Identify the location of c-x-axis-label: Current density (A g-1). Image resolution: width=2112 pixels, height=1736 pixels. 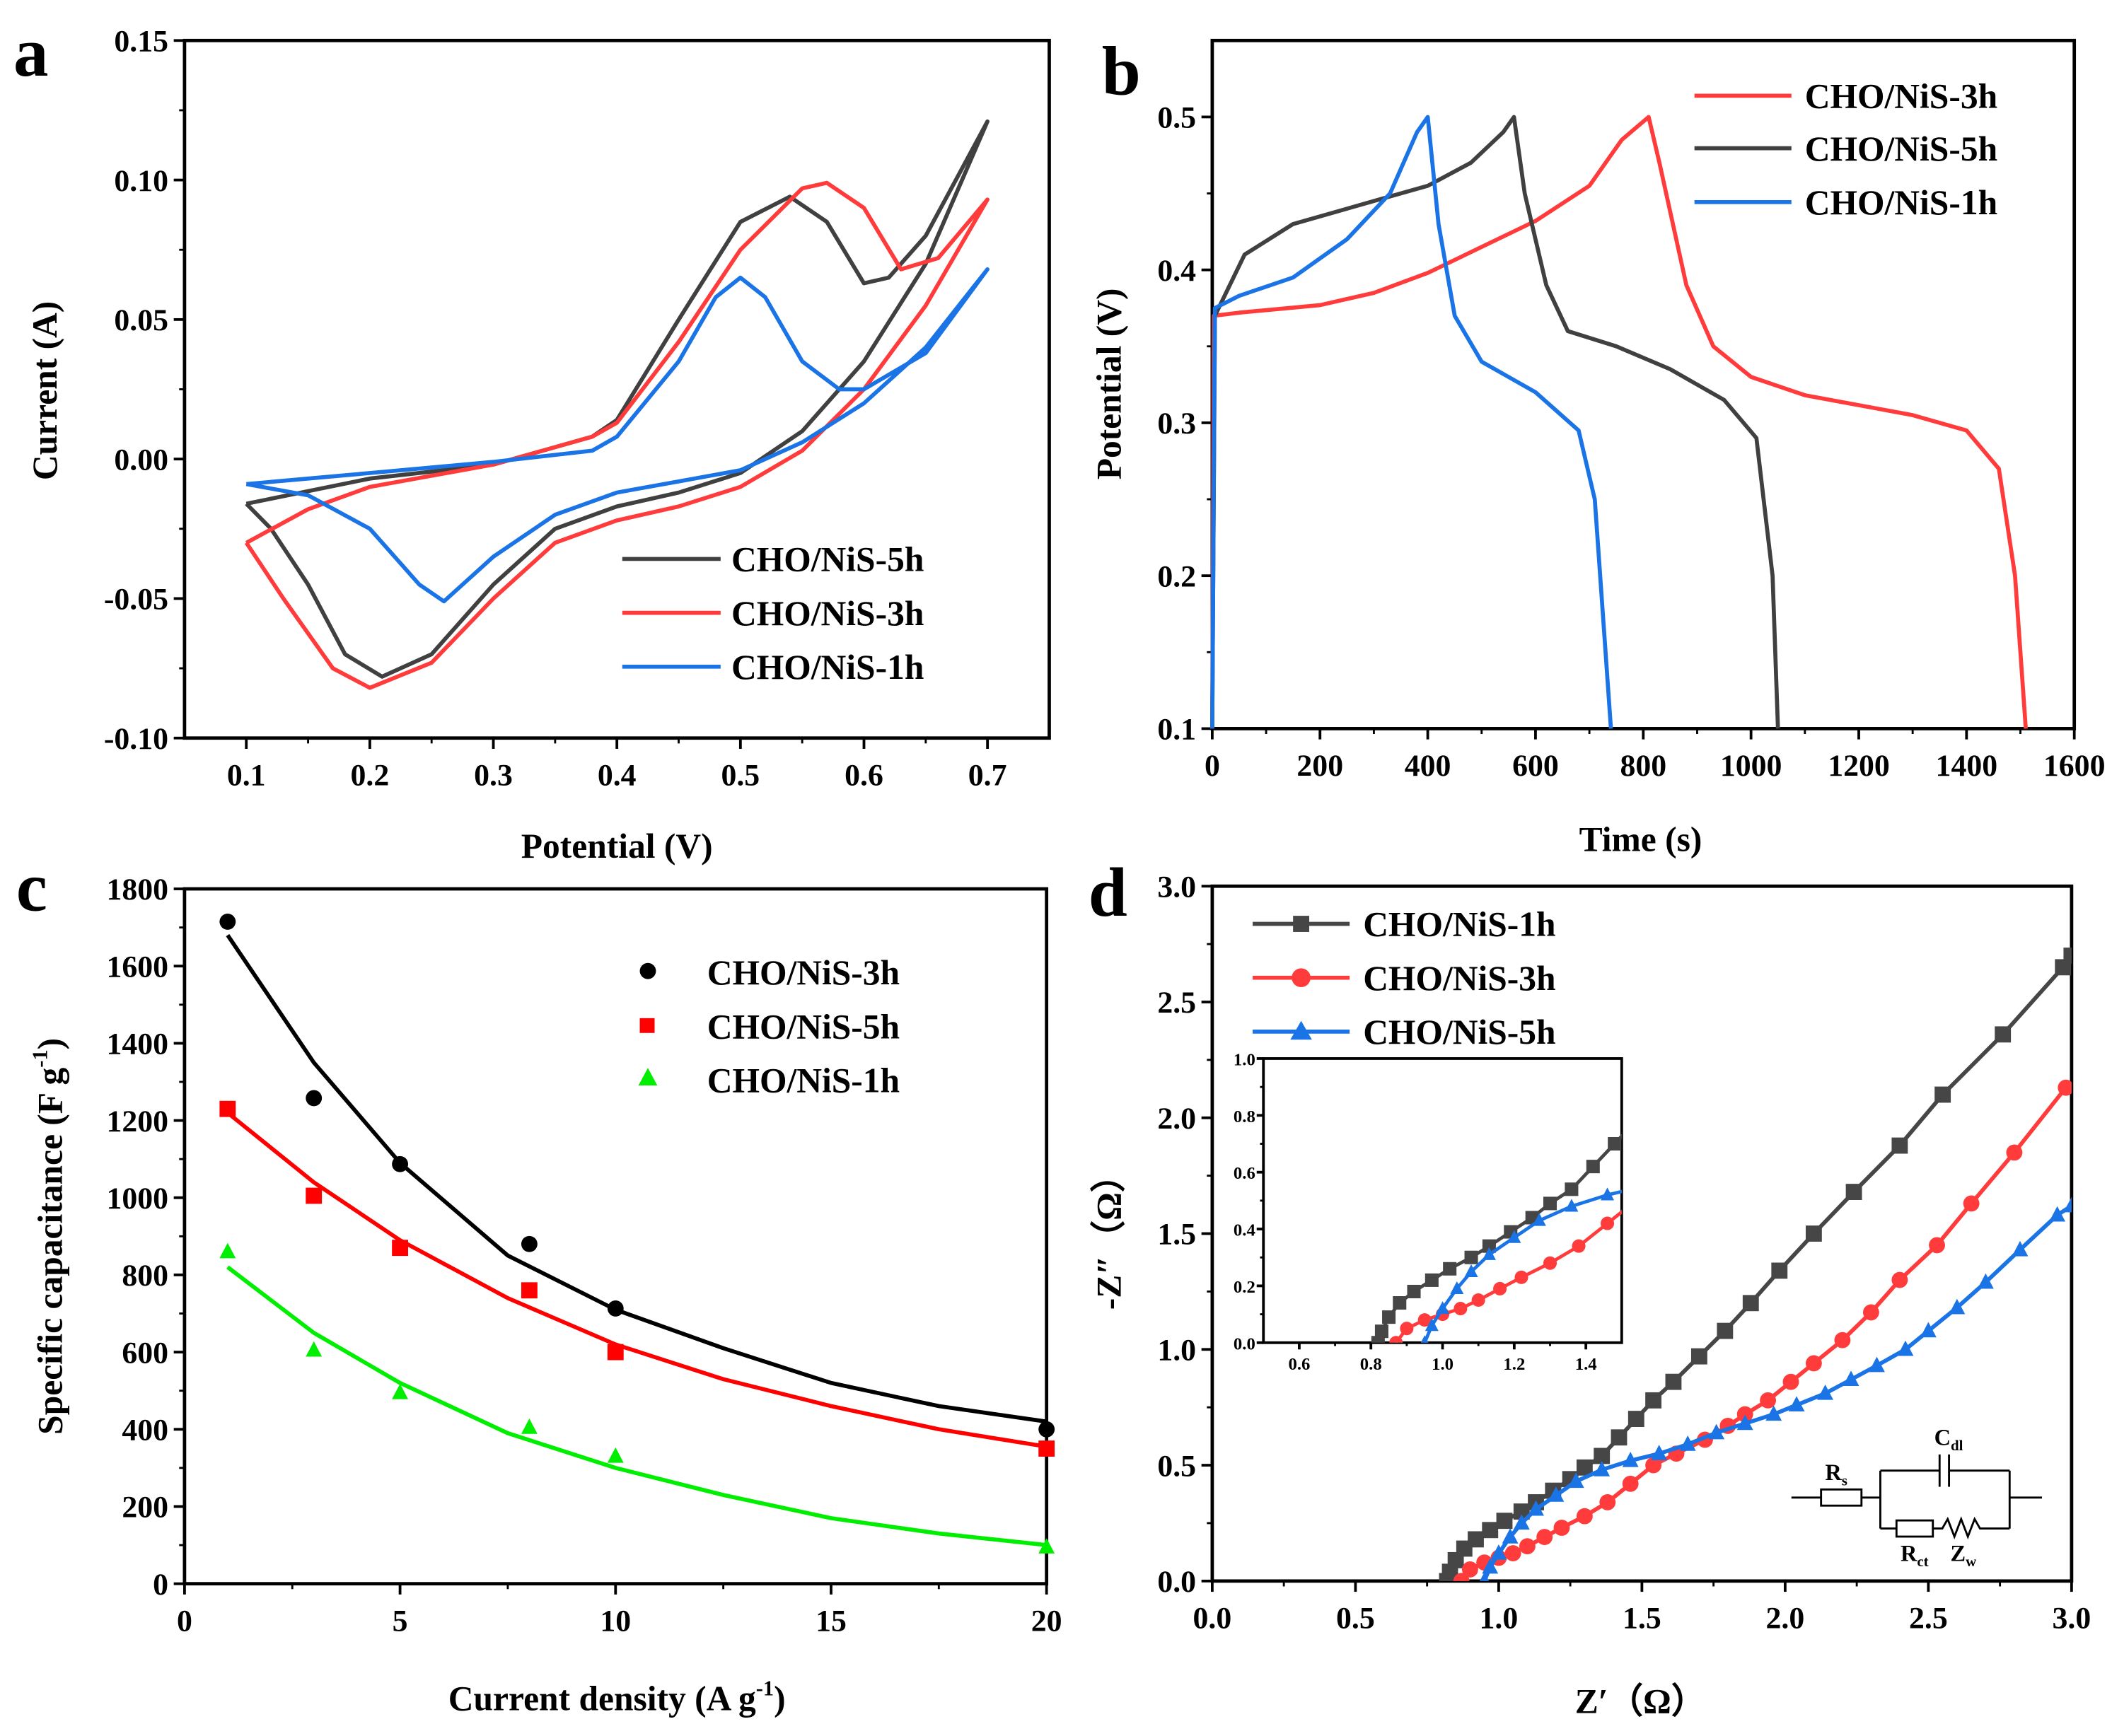
(617, 1697).